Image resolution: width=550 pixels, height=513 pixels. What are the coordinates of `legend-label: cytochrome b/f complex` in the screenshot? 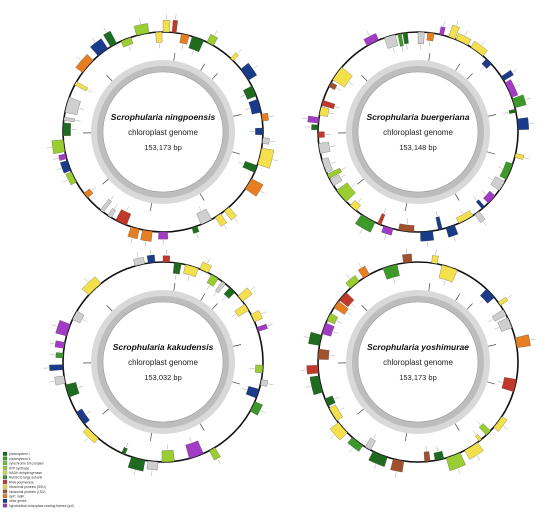 It's located at (26, 464).